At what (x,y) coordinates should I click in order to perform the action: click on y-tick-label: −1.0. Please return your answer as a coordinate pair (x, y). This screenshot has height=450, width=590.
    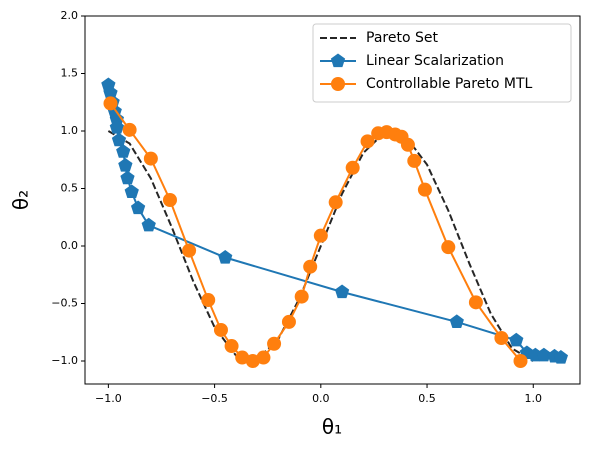
    Looking at the image, I should click on (64, 360).